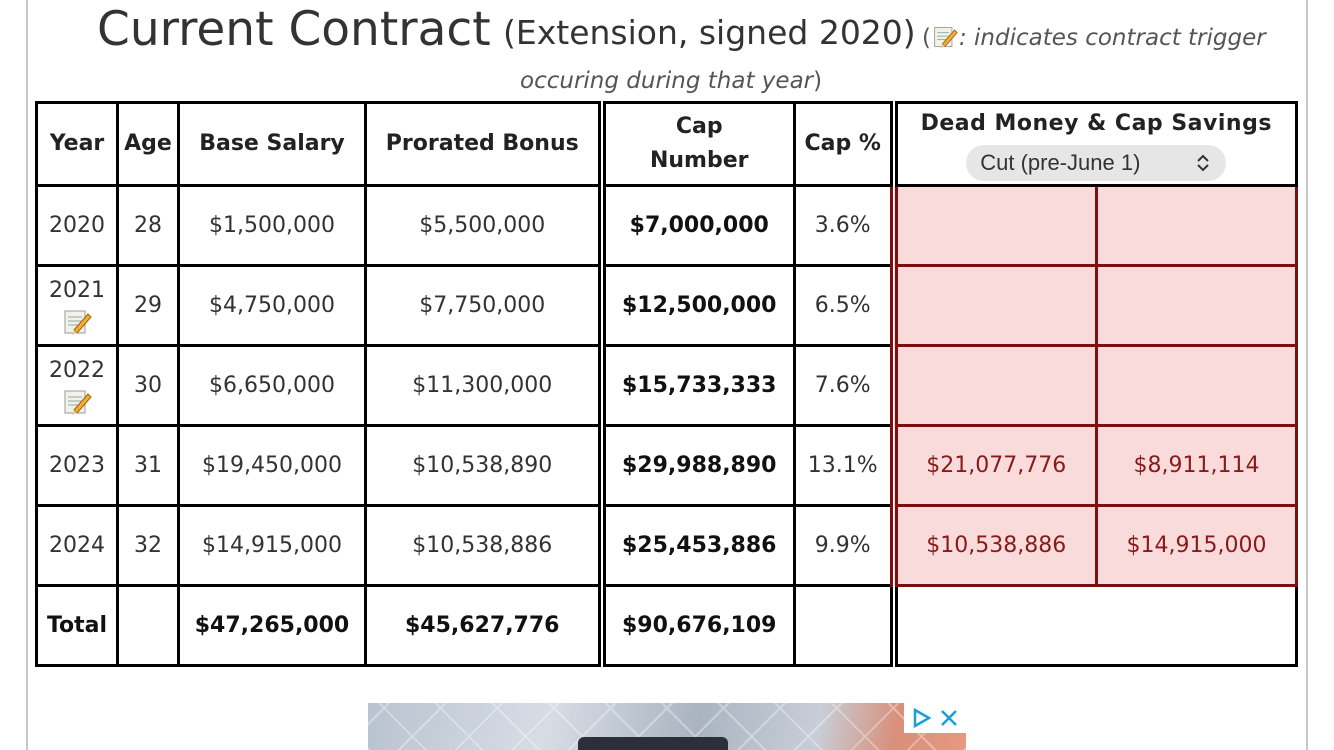 The width and height of the screenshot is (1334, 750). Describe the element at coordinates (696, 144) in the screenshot. I see `col-header-cap-number: Cap Number` at that location.